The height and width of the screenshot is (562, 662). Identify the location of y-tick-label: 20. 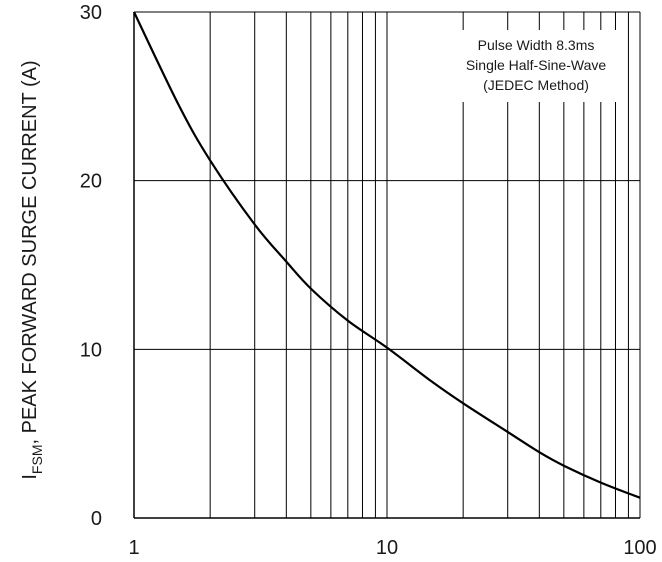
(91, 182).